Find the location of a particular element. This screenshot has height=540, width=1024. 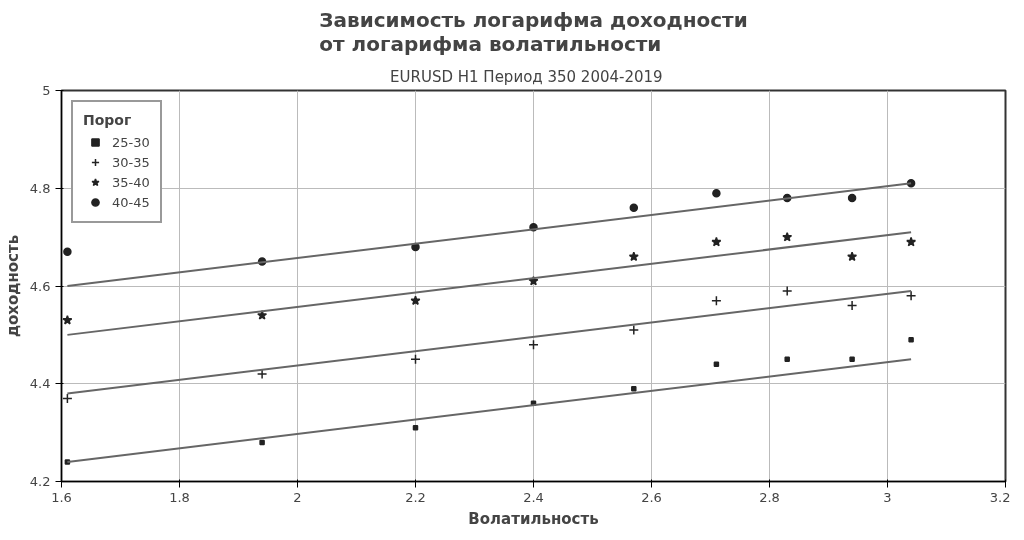

legend-label: 25-30 is located at coordinates (131, 142).